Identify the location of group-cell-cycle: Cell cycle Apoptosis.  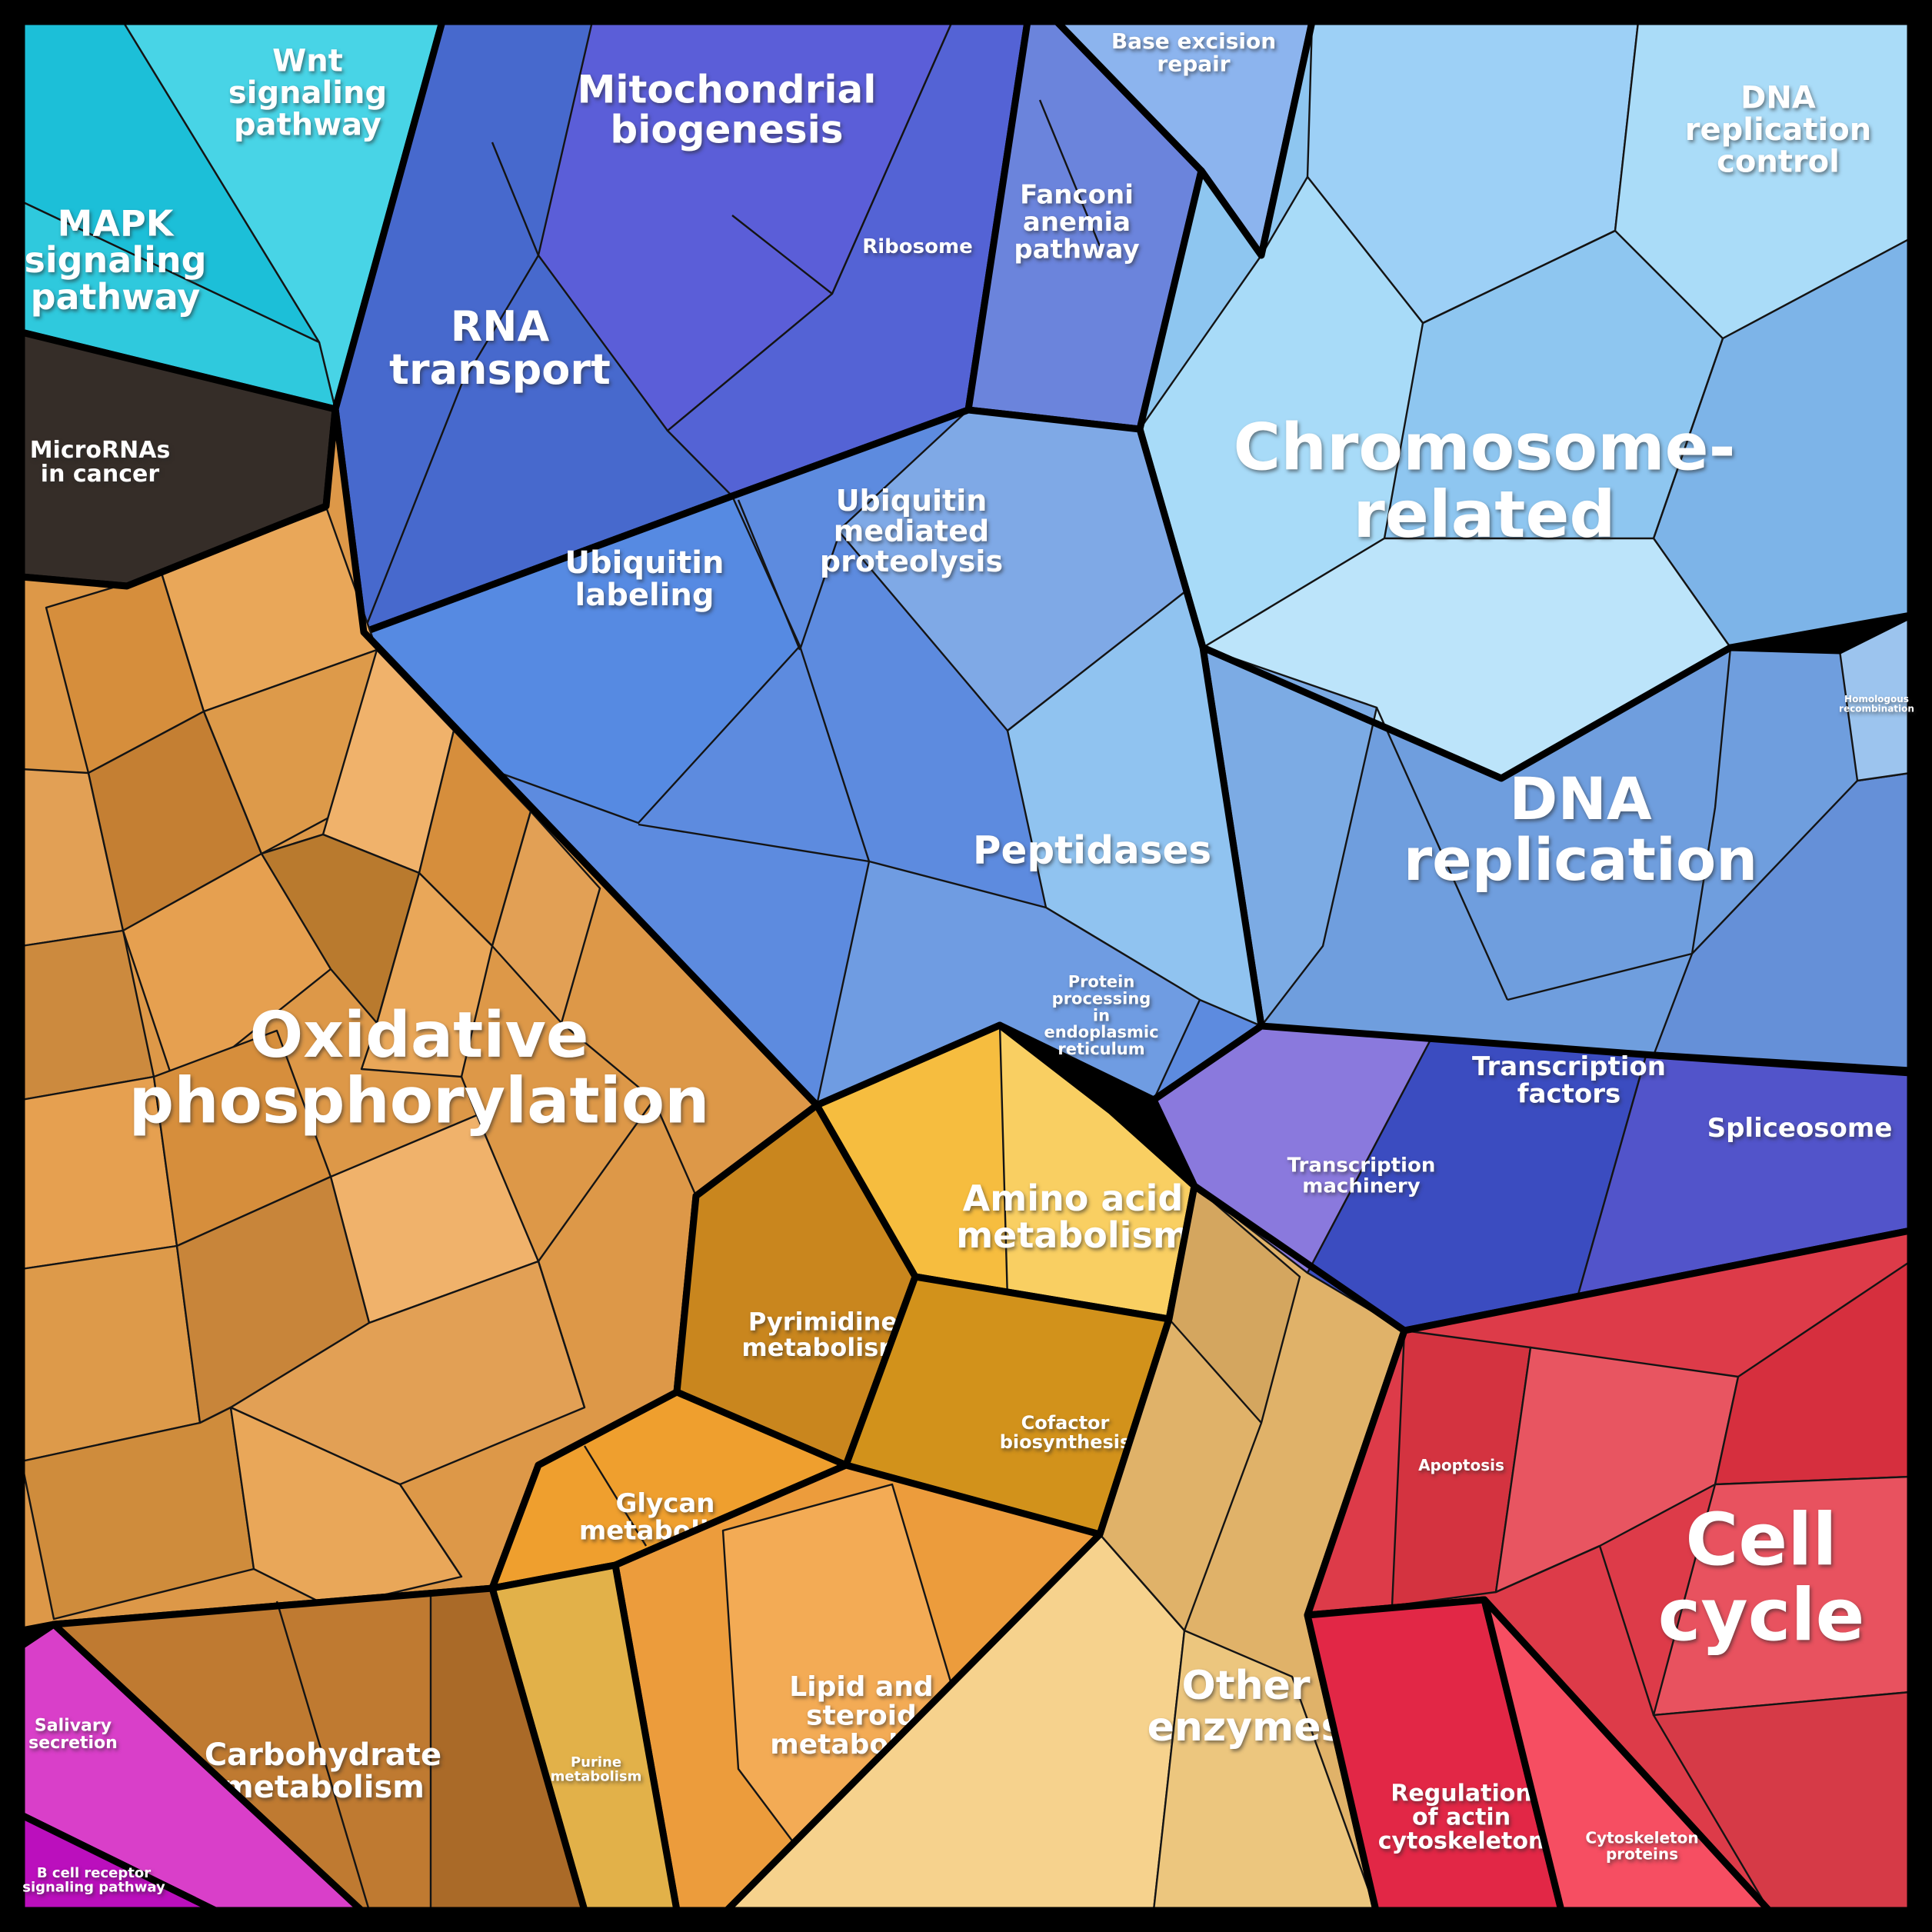
(1609, 1570).